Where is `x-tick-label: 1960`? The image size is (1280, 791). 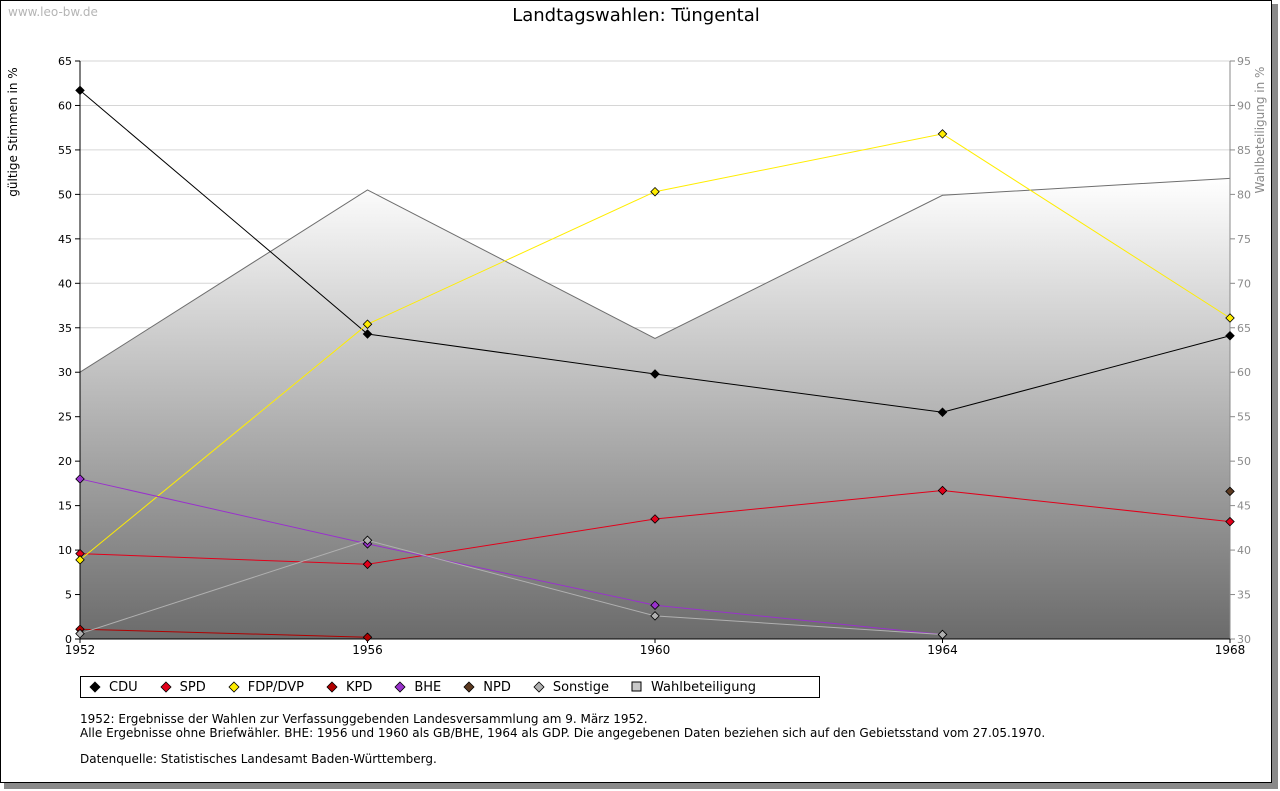
x-tick-label: 1960 is located at coordinates (655, 650).